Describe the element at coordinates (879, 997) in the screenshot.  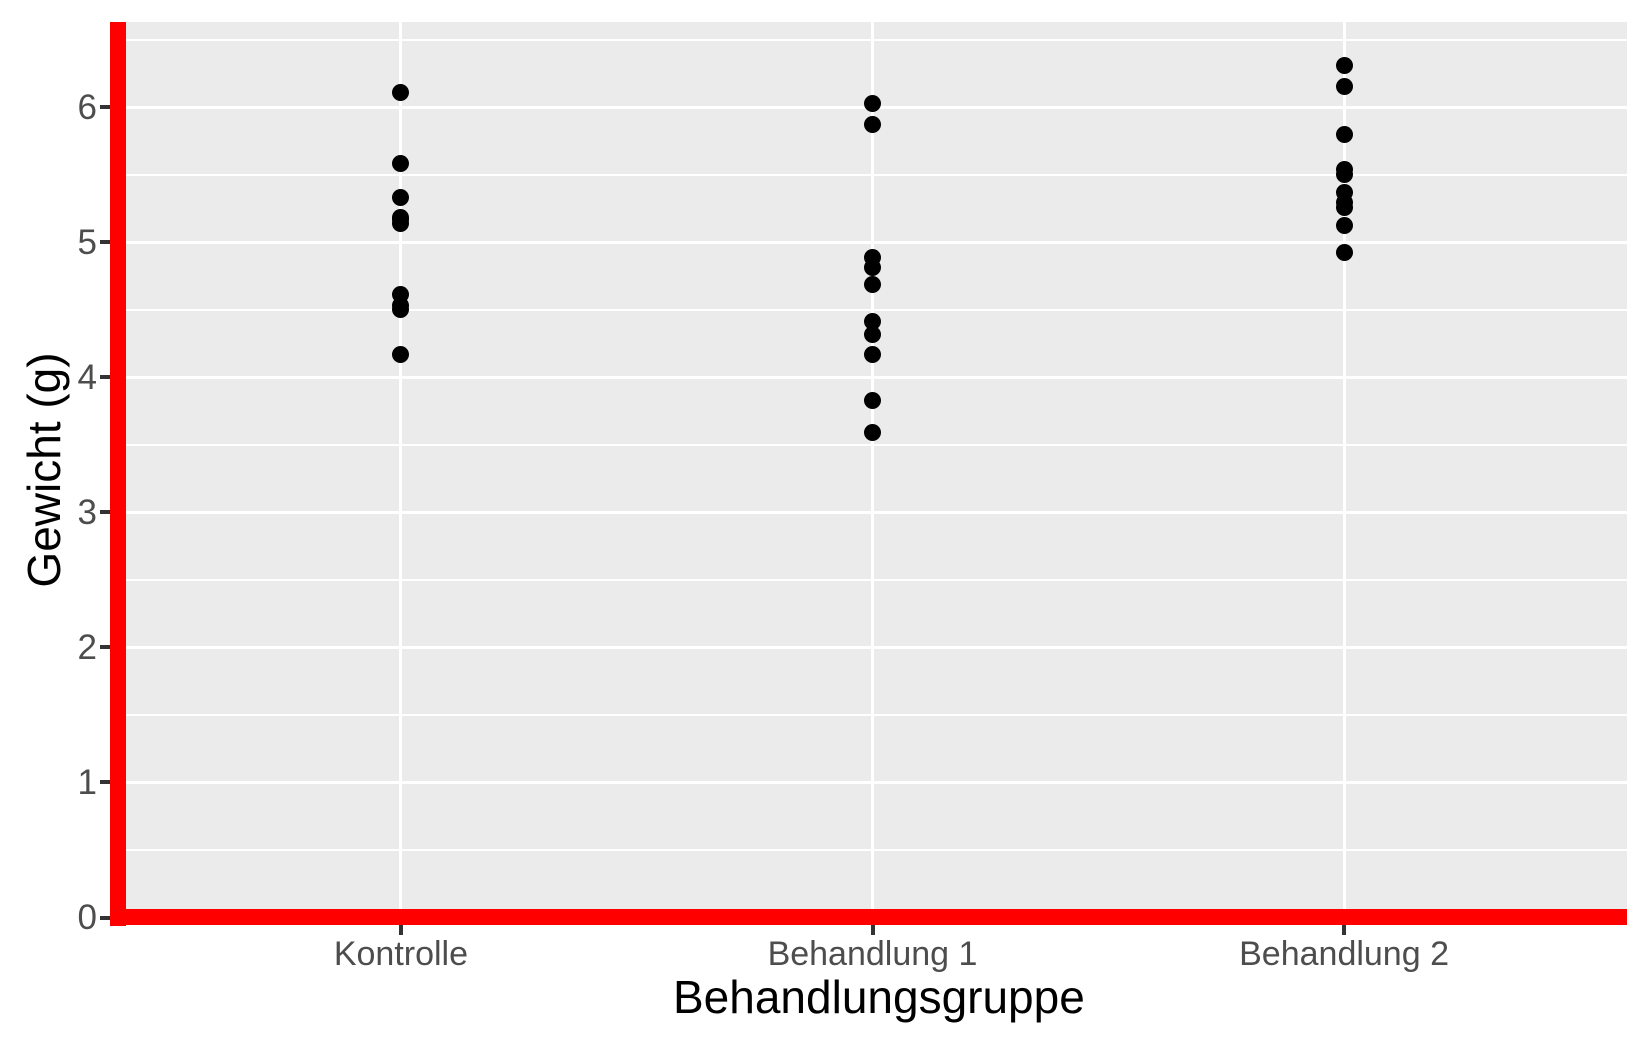
I see `x-axis-title: Behandlungsgruppe` at that location.